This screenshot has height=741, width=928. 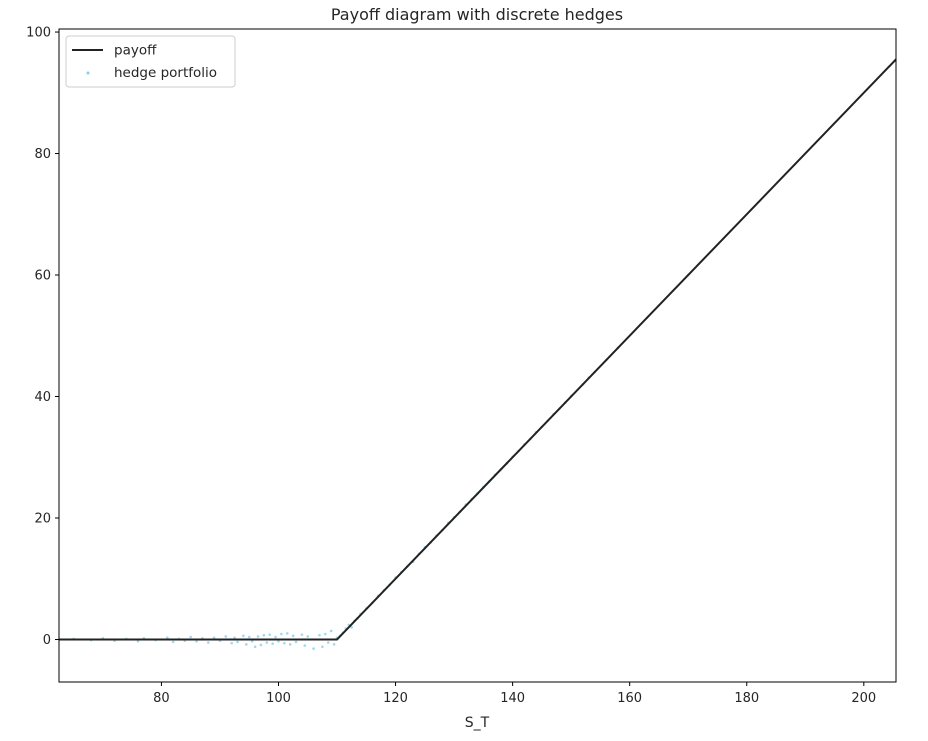 What do you see at coordinates (88, 73) in the screenshot?
I see `legend-swatch-hedge-portfolio` at bounding box center [88, 73].